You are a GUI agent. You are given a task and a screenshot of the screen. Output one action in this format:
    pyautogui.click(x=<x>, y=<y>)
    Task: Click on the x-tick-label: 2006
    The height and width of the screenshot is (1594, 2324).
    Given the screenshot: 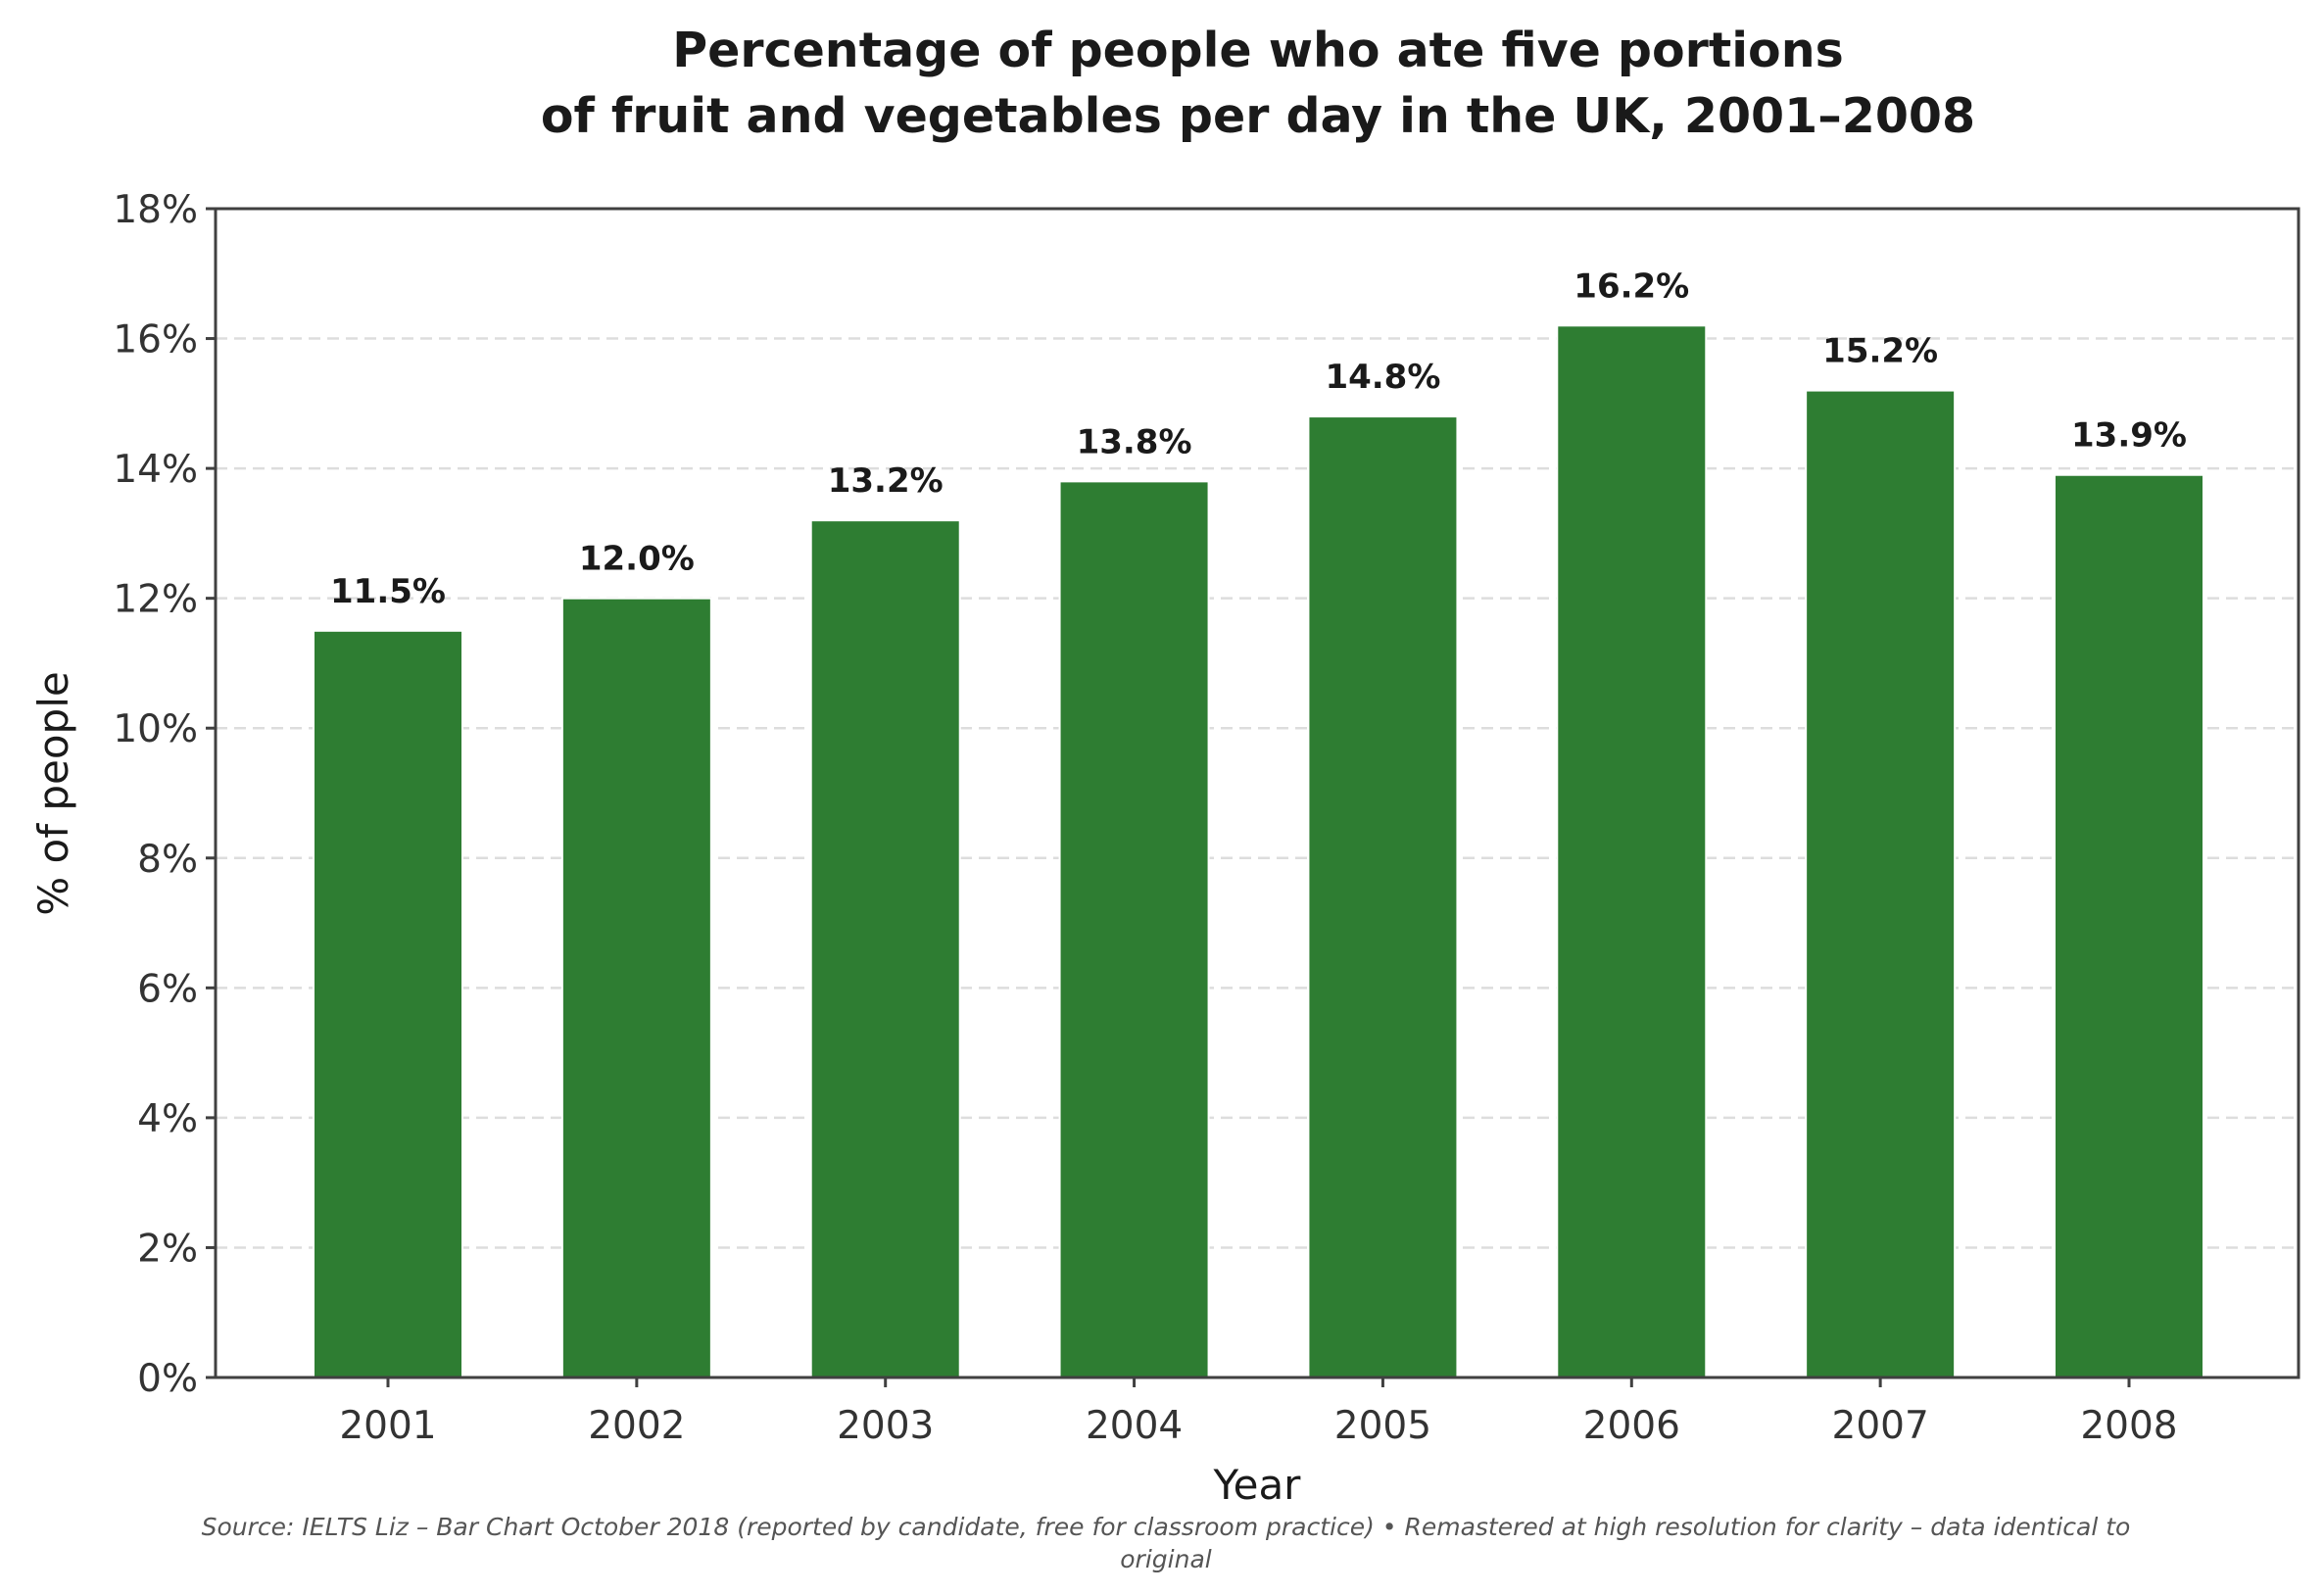 What is the action you would take?
    pyautogui.click(x=1631, y=1426)
    